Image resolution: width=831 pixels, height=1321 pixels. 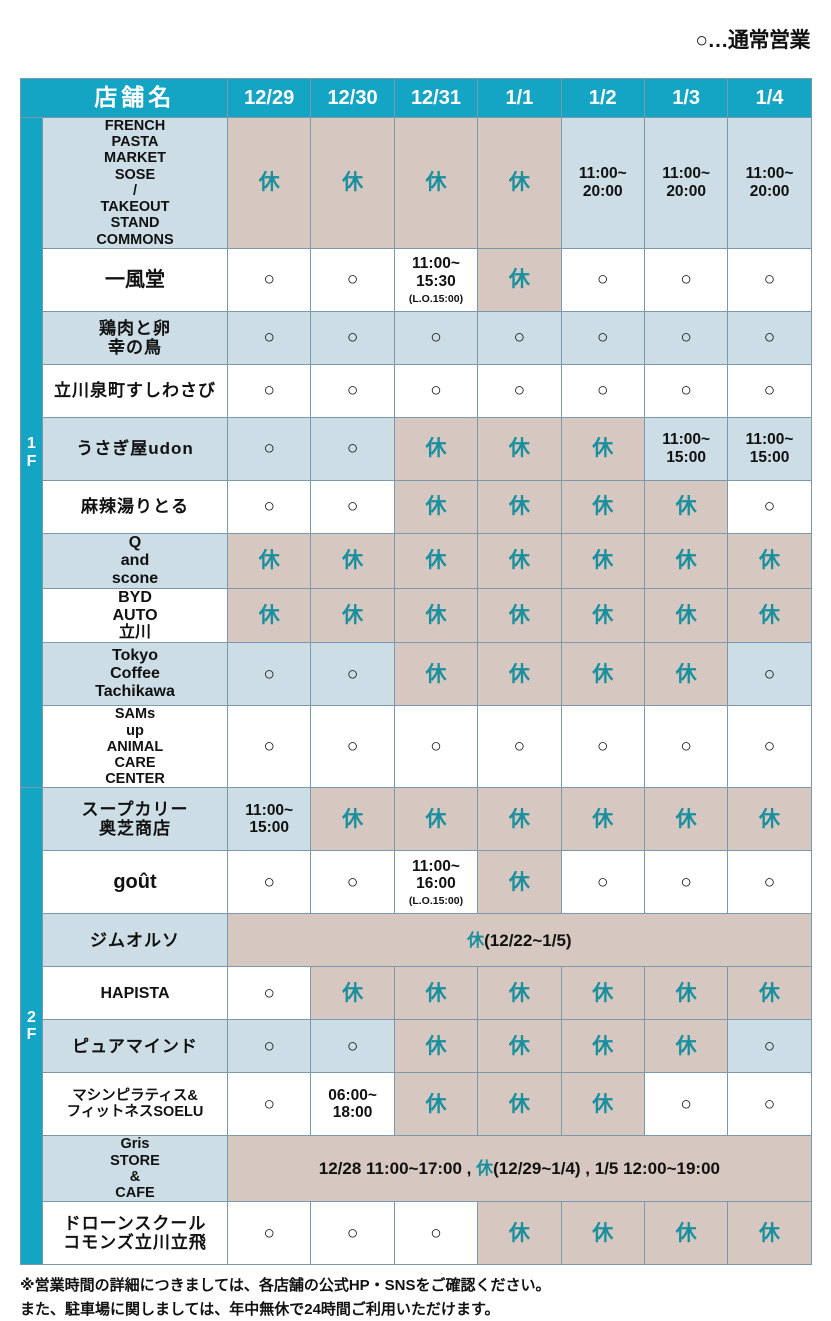 What do you see at coordinates (769, 448) in the screenshot?
I see `schedule-cell: 11:00~ 15:00` at bounding box center [769, 448].